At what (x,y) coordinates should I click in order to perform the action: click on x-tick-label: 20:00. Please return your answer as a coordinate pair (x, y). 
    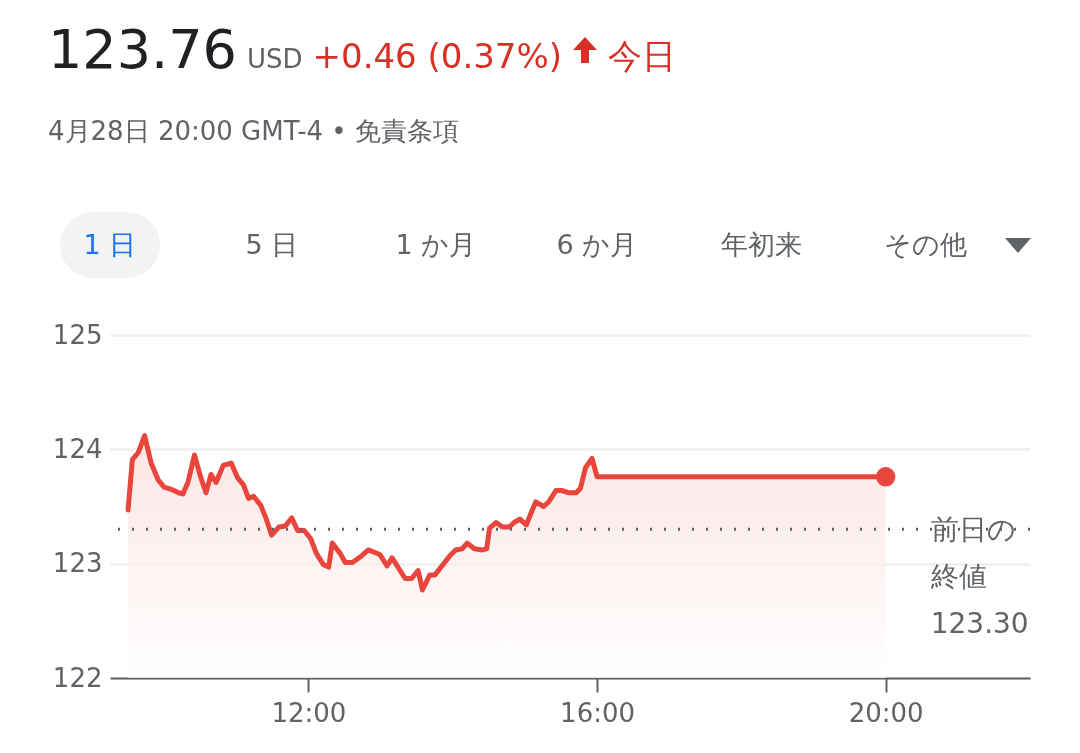
    Looking at the image, I should click on (886, 712).